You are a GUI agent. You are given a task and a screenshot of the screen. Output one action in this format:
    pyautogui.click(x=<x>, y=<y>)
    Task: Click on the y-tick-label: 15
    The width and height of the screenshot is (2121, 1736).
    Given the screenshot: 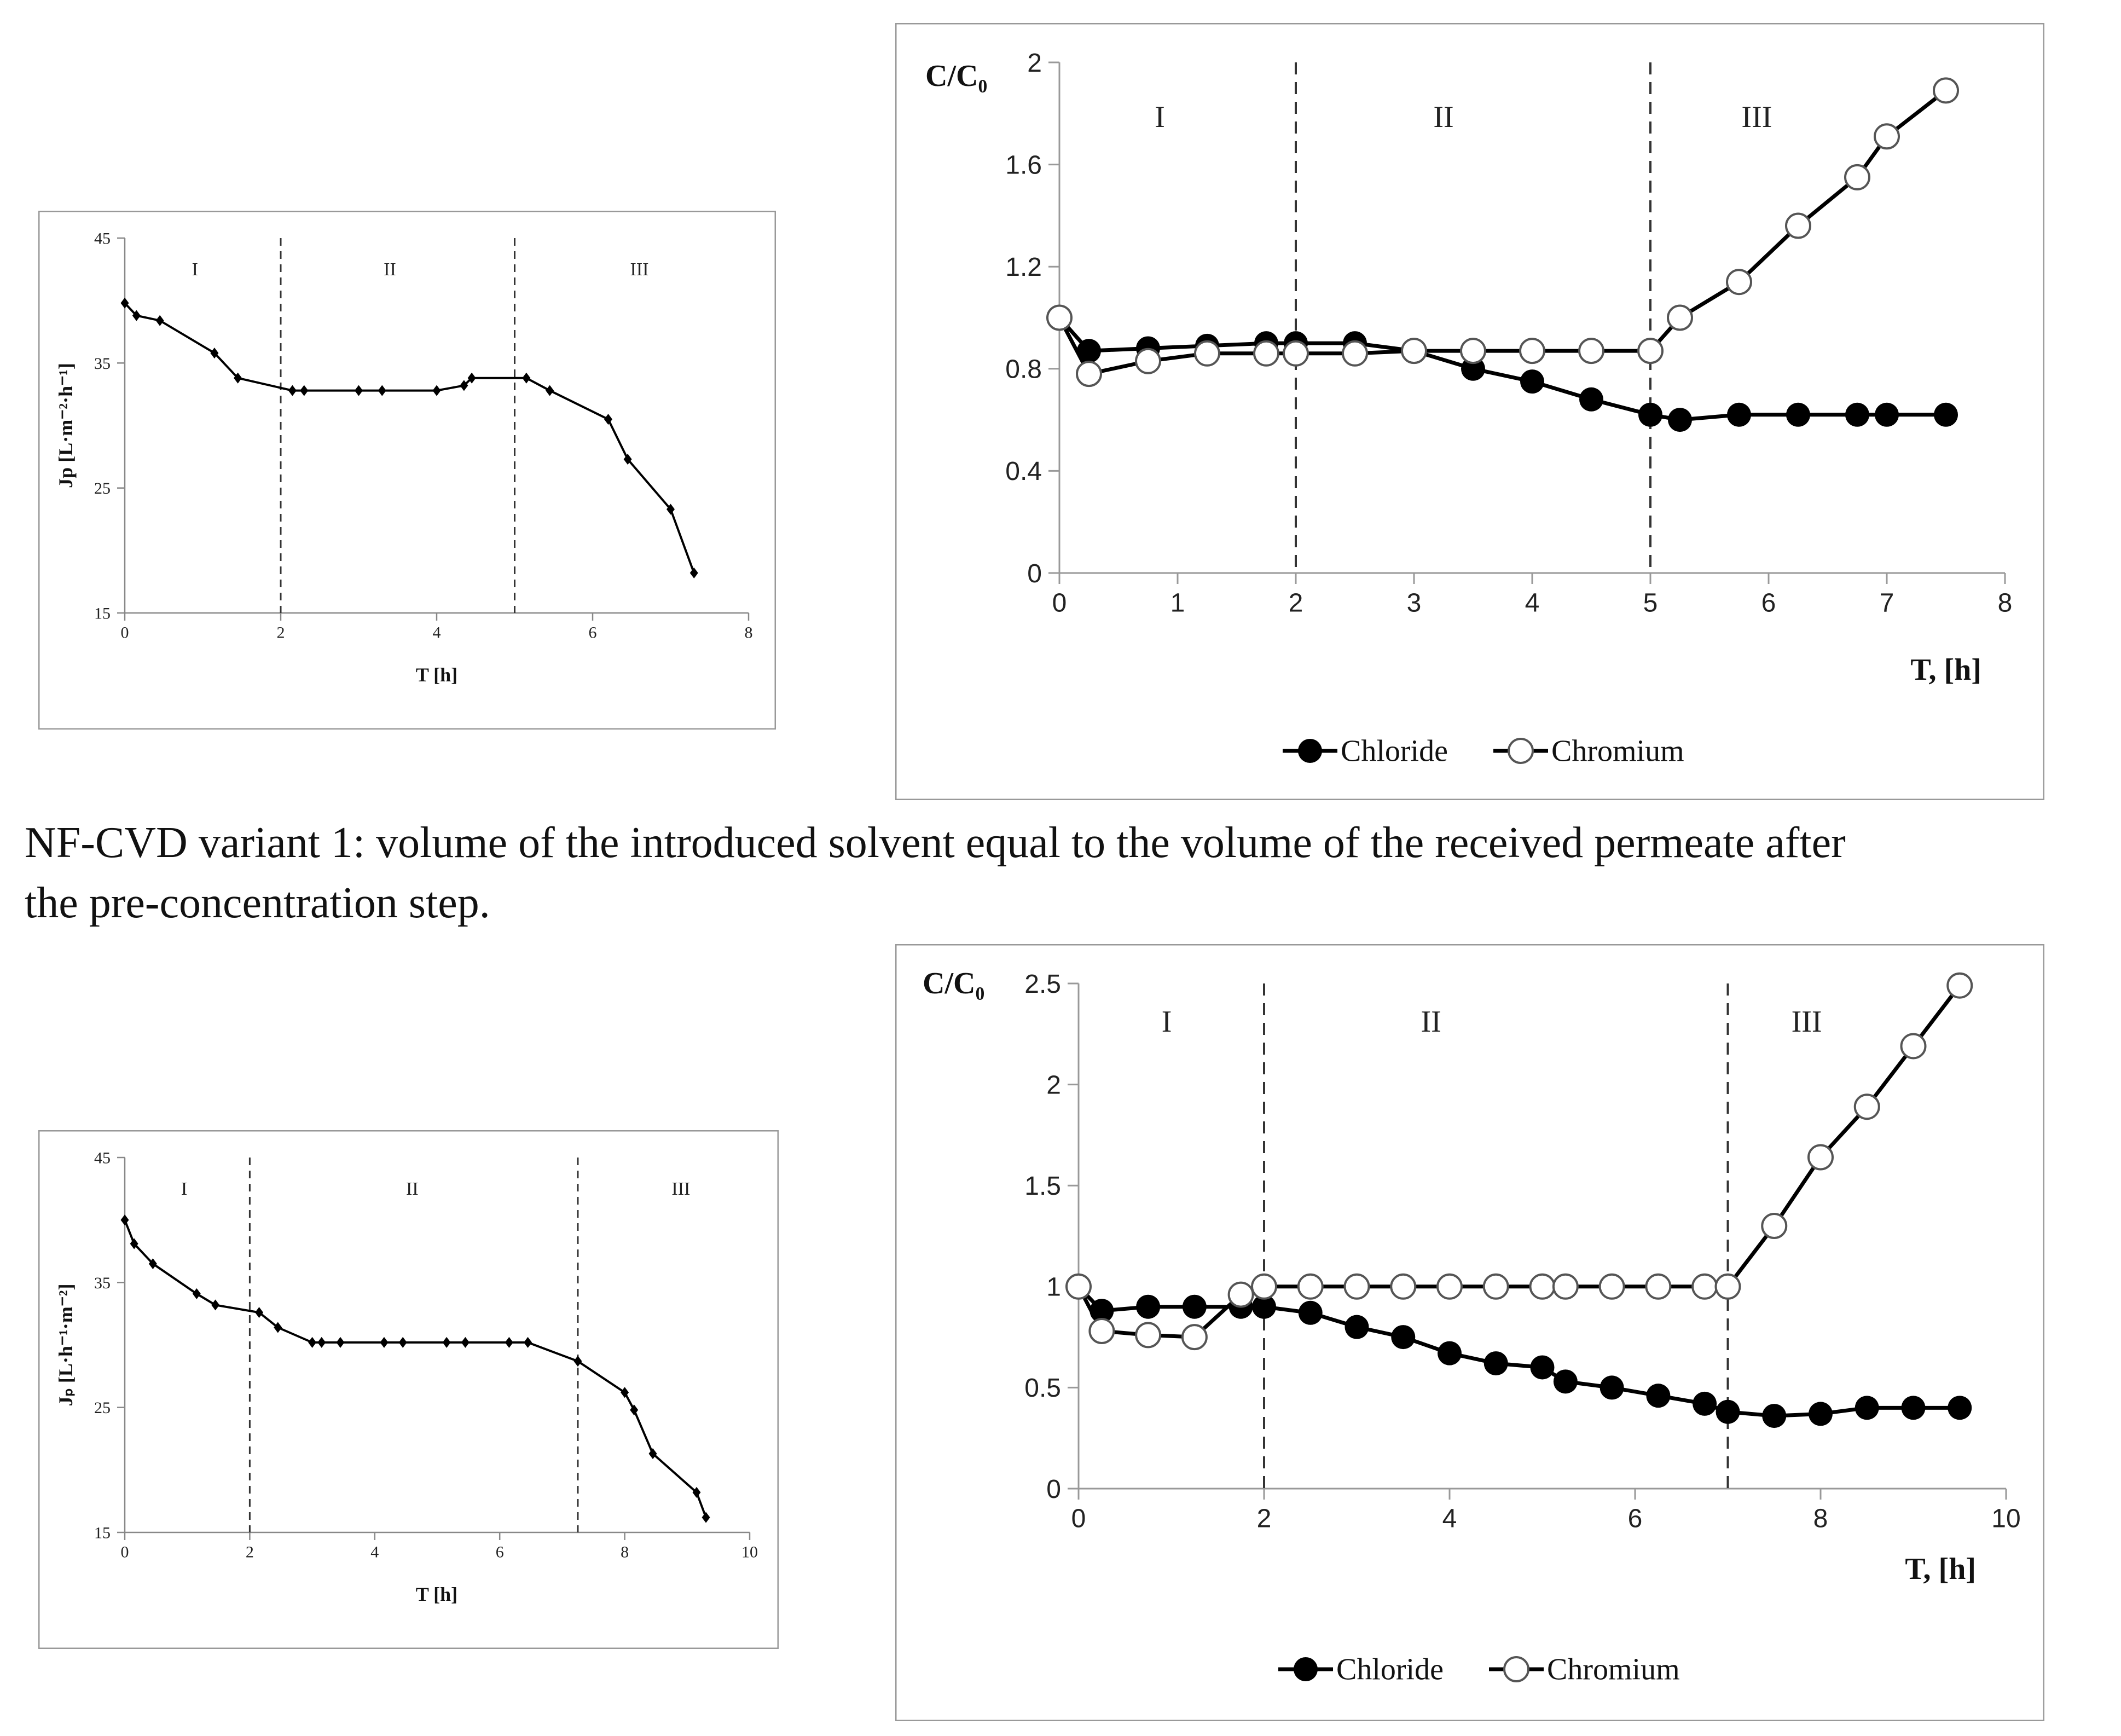 What is the action you would take?
    pyautogui.click(x=102, y=614)
    